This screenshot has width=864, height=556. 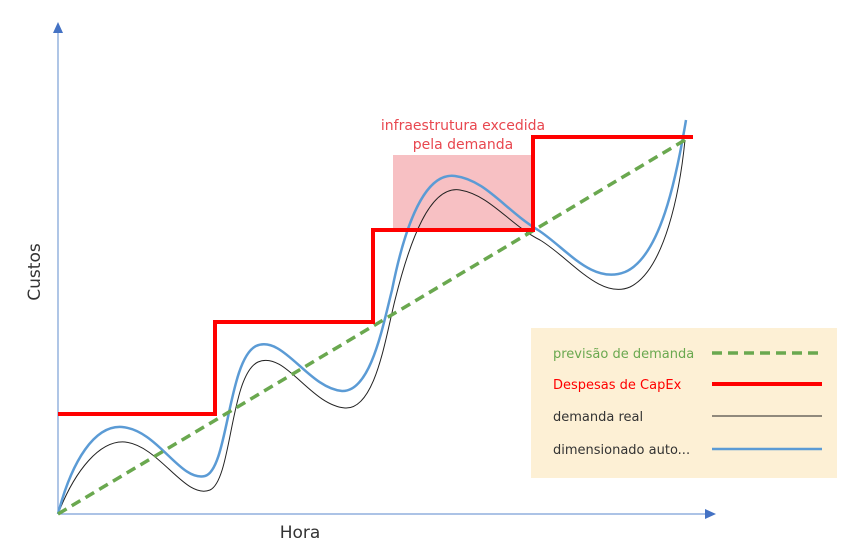 What do you see at coordinates (463, 145) in the screenshot?
I see `annotation-line2: pela demanda` at bounding box center [463, 145].